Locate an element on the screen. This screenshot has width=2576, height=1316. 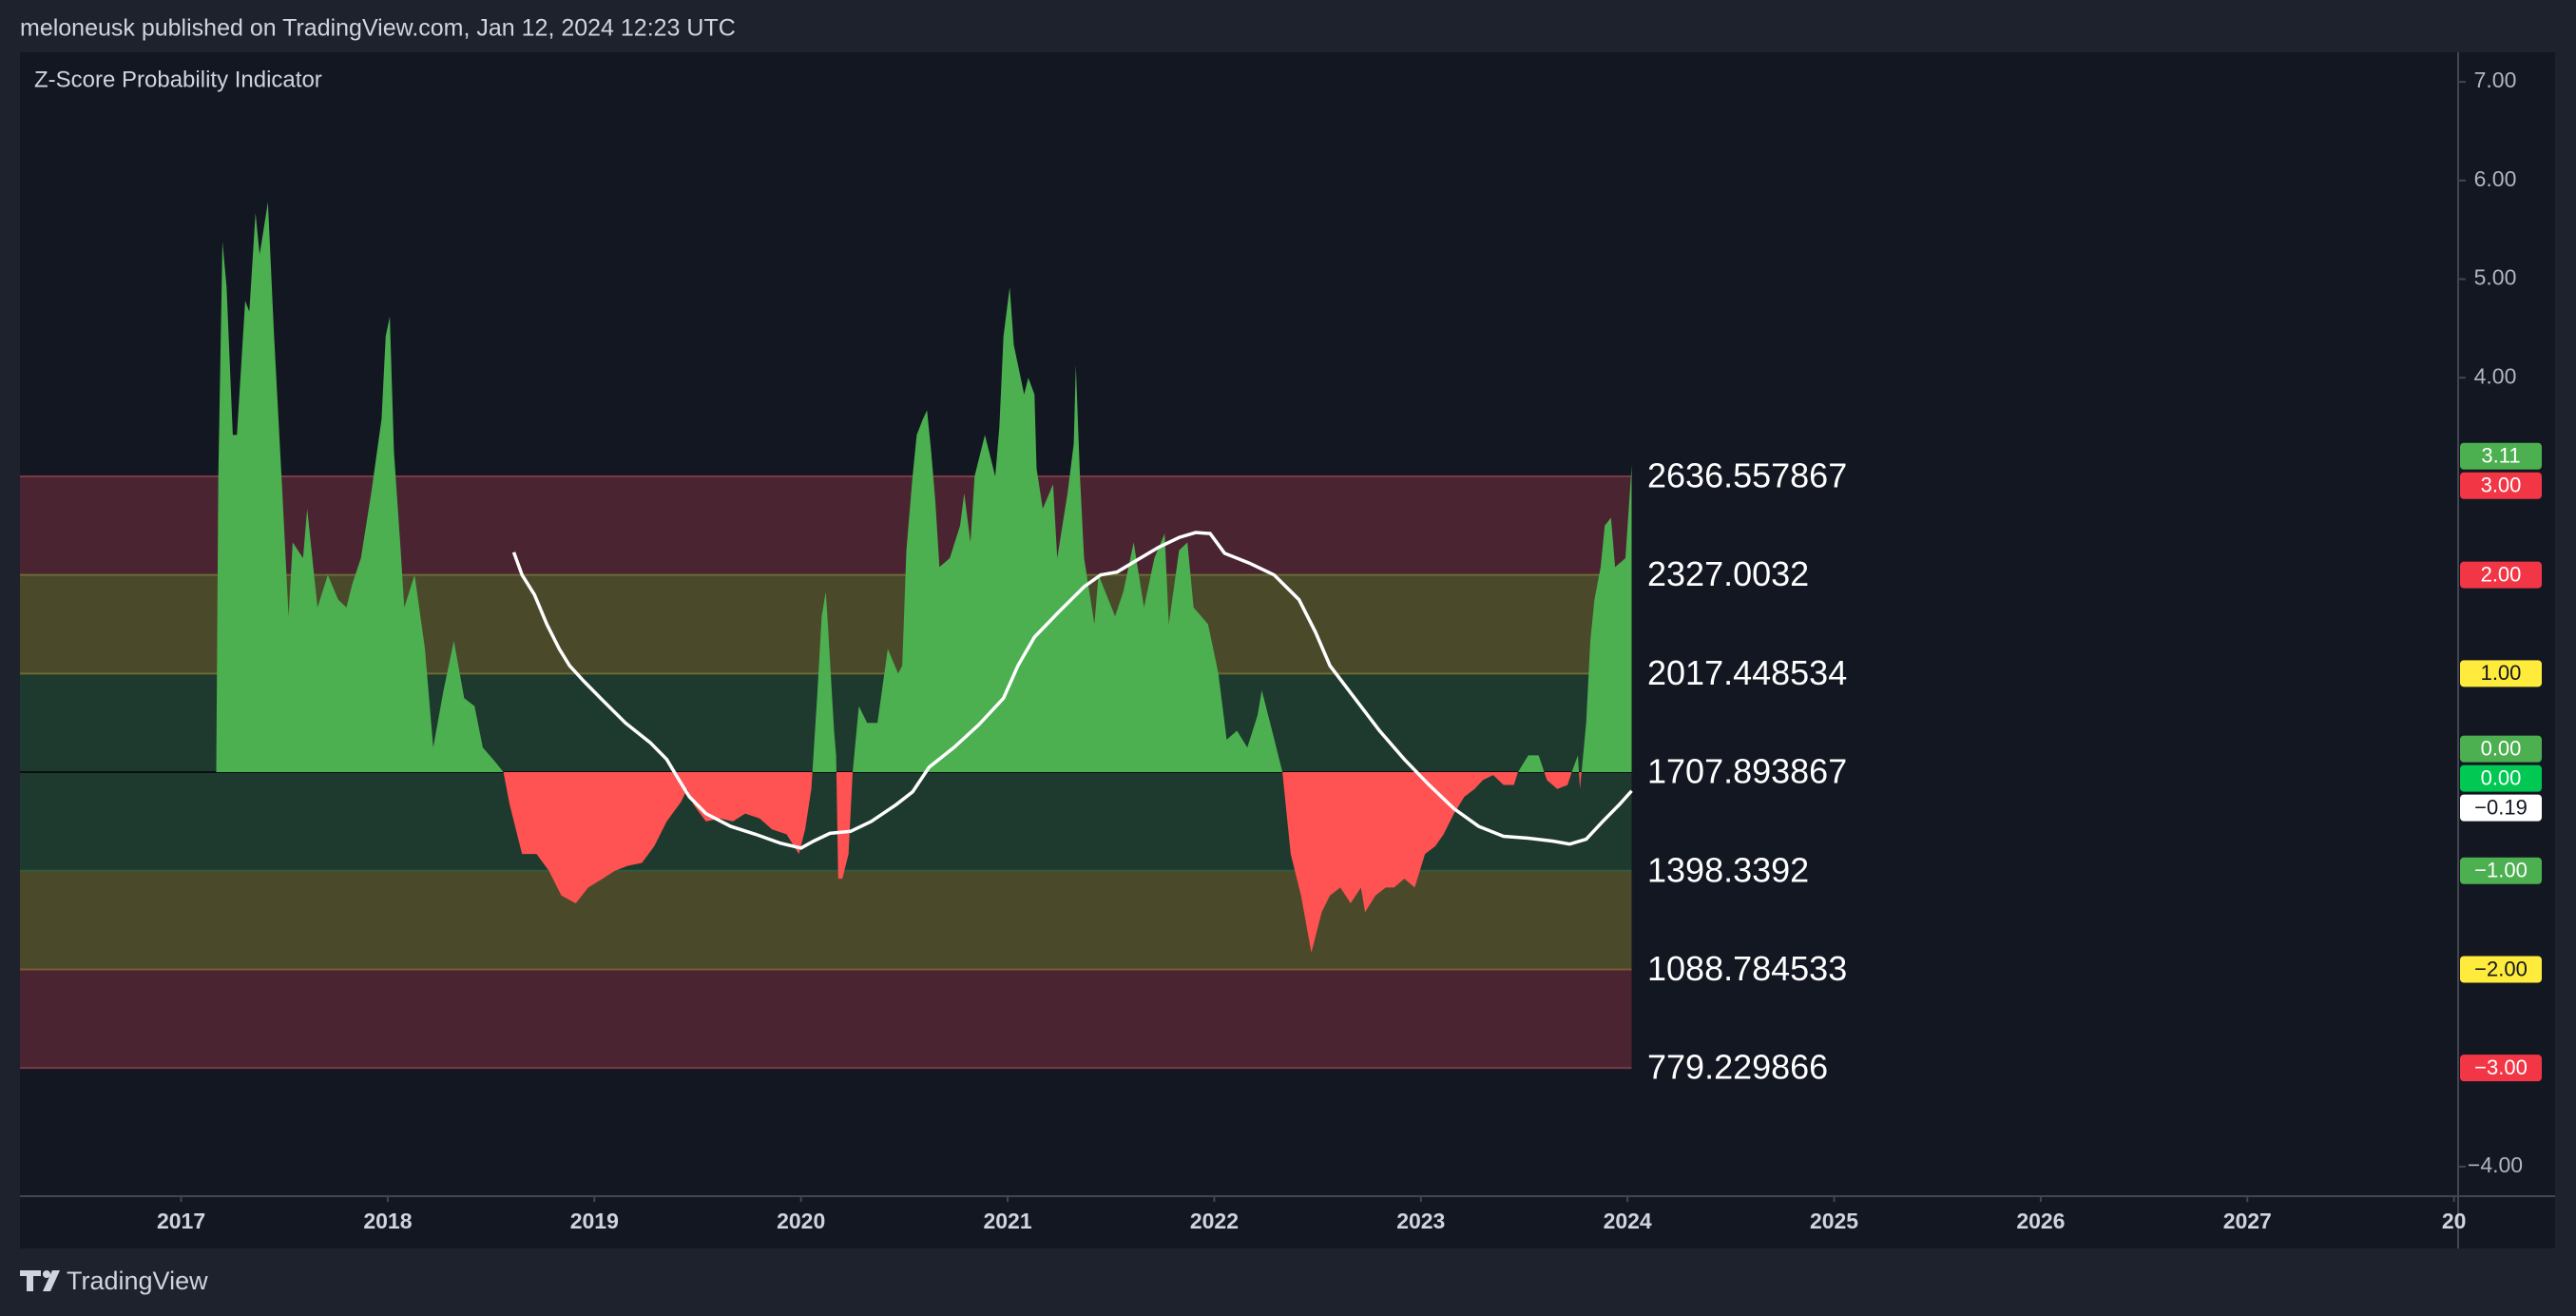
y-tick-label: 5.00 is located at coordinates (2495, 277).